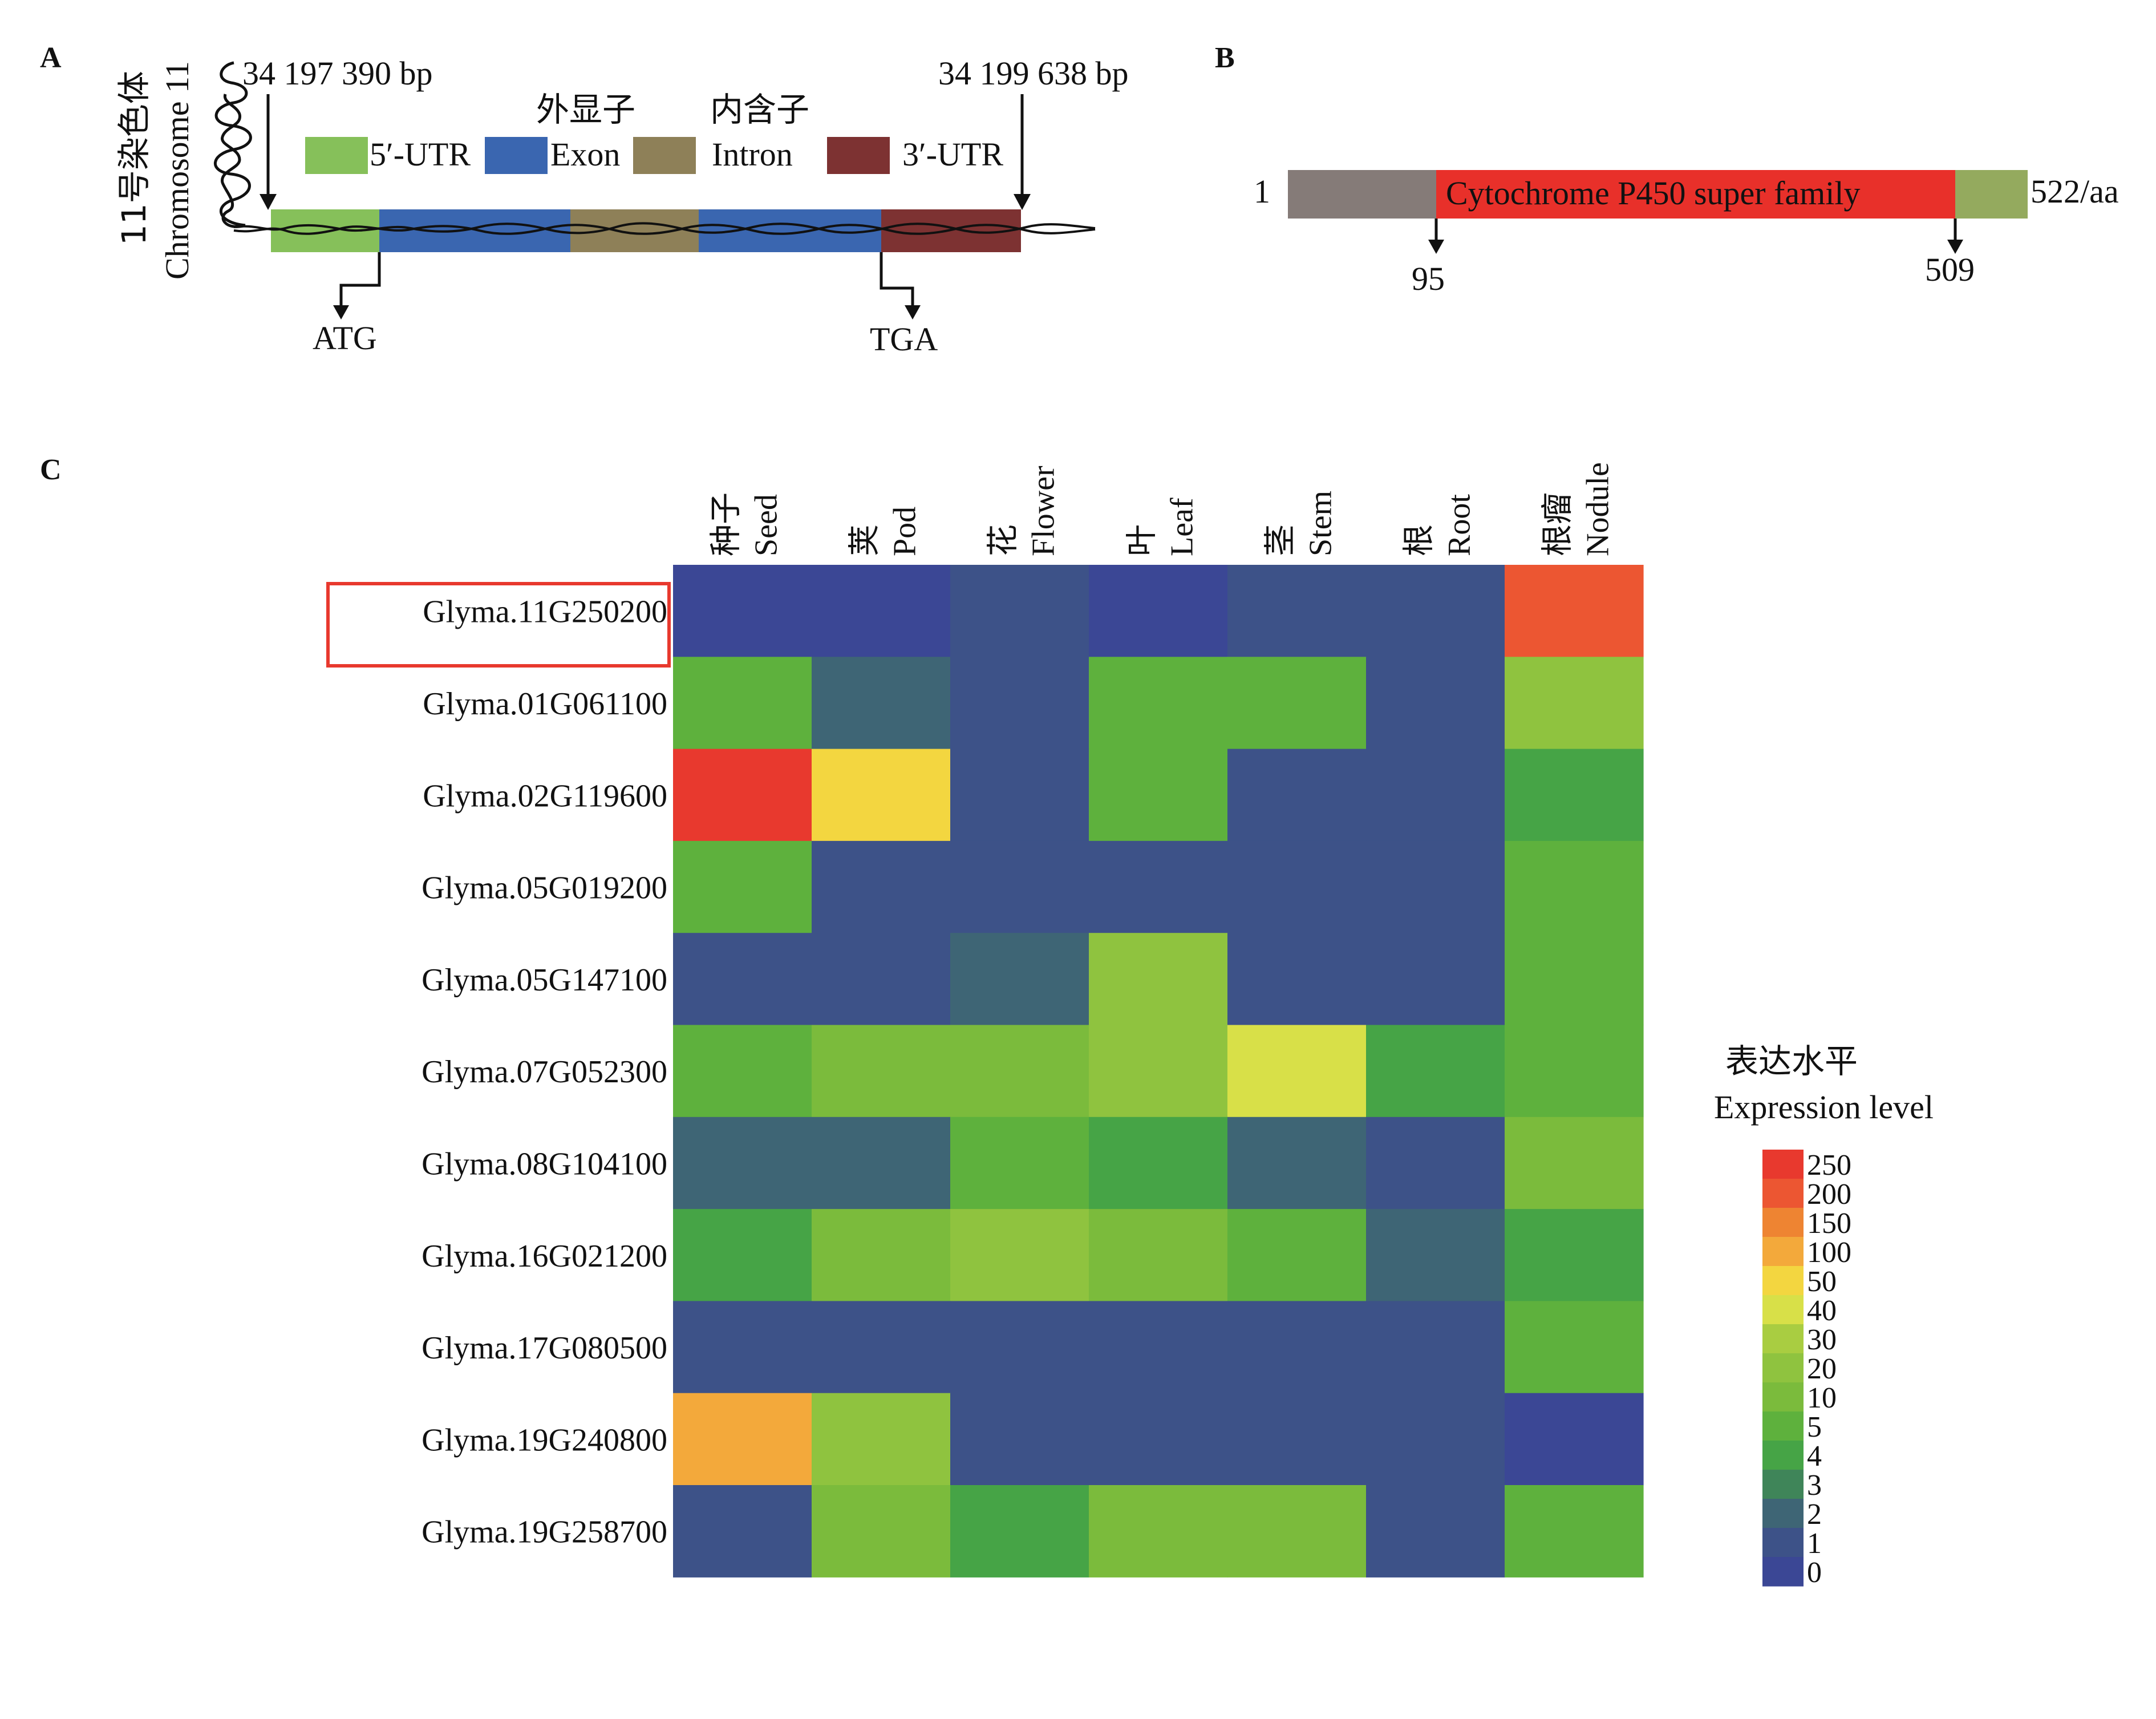 Image resolution: width=2156 pixels, height=1719 pixels. What do you see at coordinates (1420, 540) in the screenshot?
I see `heatmap-column-label-cn: 根` at bounding box center [1420, 540].